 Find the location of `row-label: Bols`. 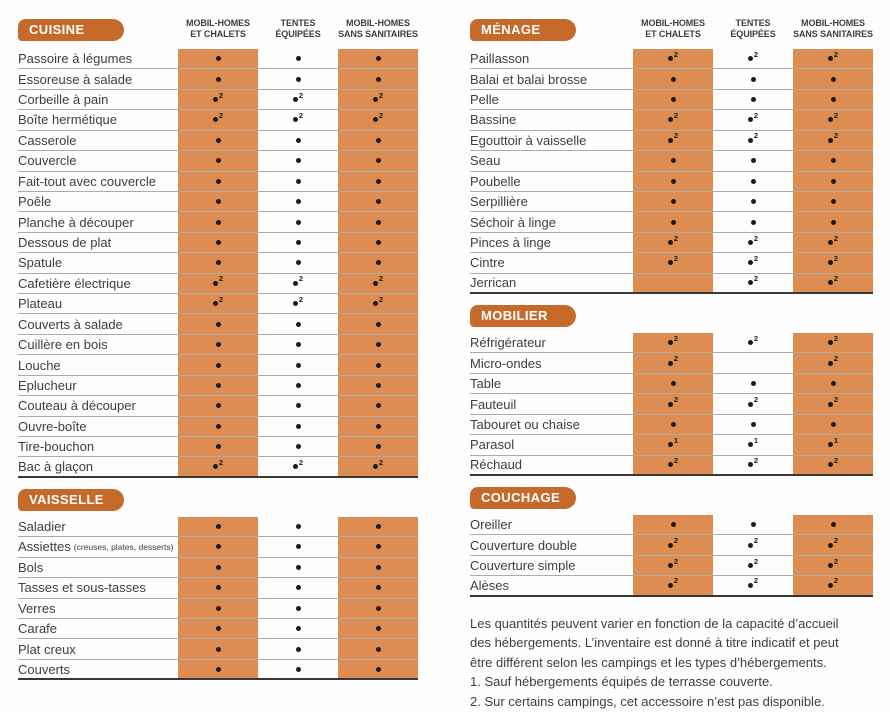

row-label: Bols is located at coordinates (31, 567).